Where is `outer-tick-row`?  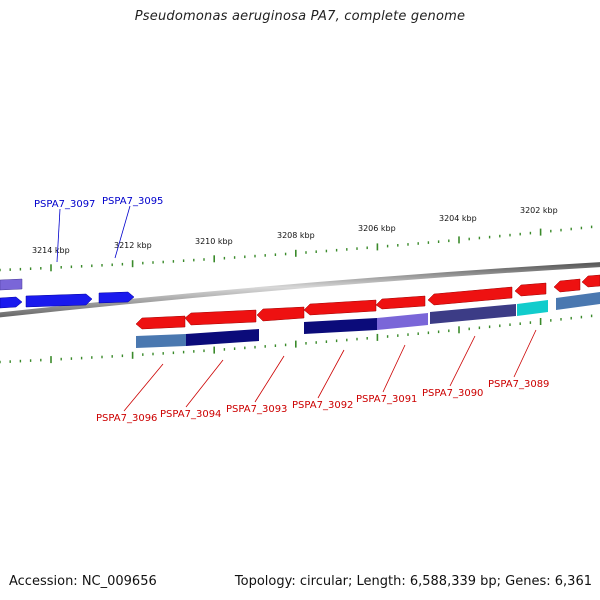
outer-tick-row is located at coordinates (296, 248).